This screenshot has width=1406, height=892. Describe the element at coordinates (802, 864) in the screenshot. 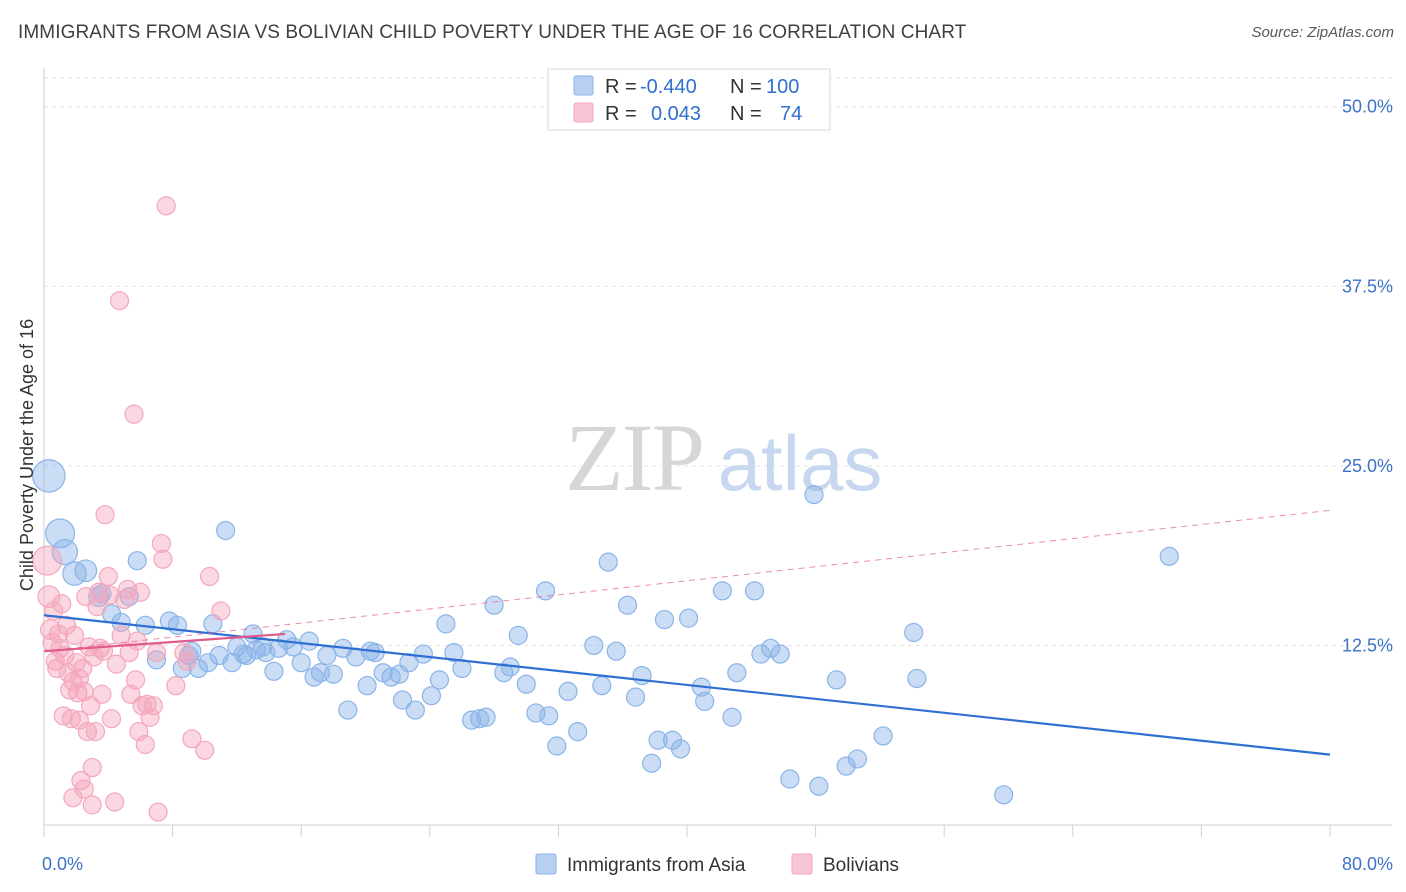

I see `bottom-legend-swatch-bolivians` at that location.